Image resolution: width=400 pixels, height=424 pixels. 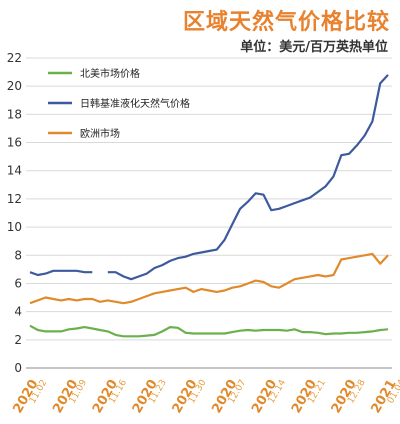 I want to click on y-tick-label: 10, so click(x=14, y=227).